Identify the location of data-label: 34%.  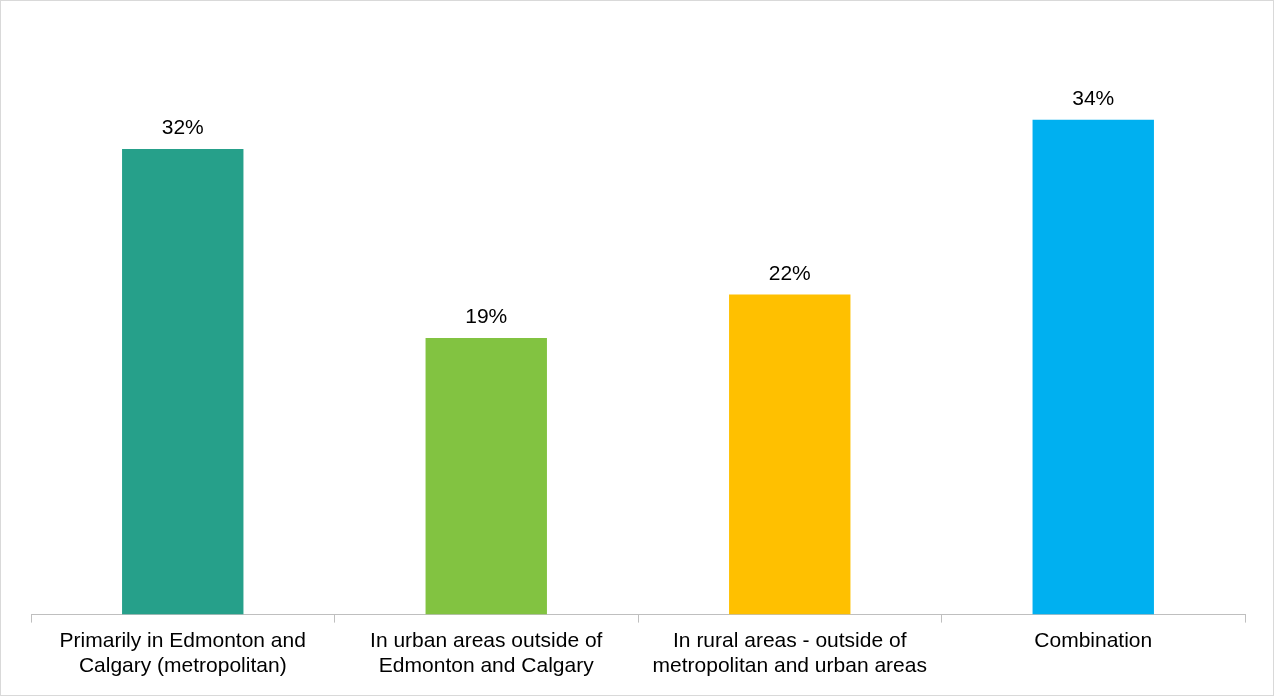
(1093, 98).